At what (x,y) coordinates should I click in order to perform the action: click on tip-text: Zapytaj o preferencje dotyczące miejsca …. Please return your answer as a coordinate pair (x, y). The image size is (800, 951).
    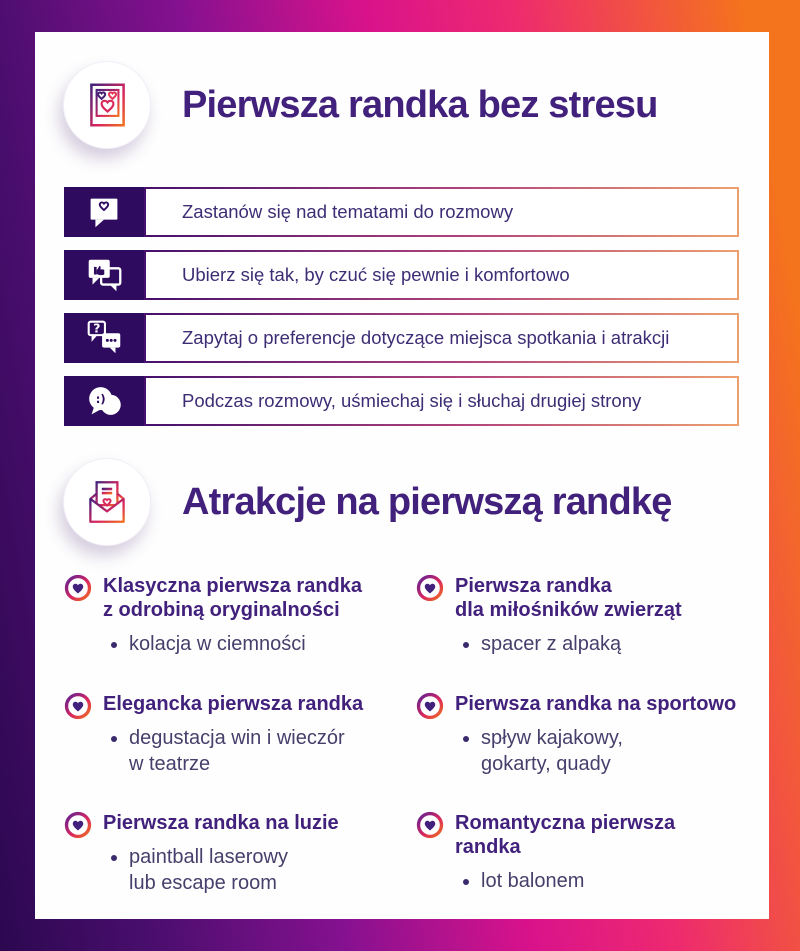
    Looking at the image, I should click on (426, 337).